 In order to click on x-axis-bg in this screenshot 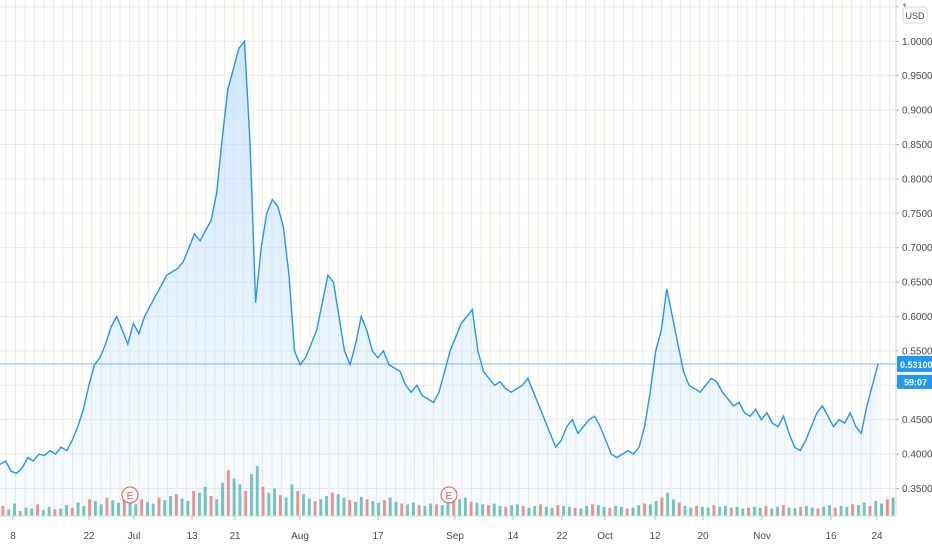, I will do `click(466, 533)`.